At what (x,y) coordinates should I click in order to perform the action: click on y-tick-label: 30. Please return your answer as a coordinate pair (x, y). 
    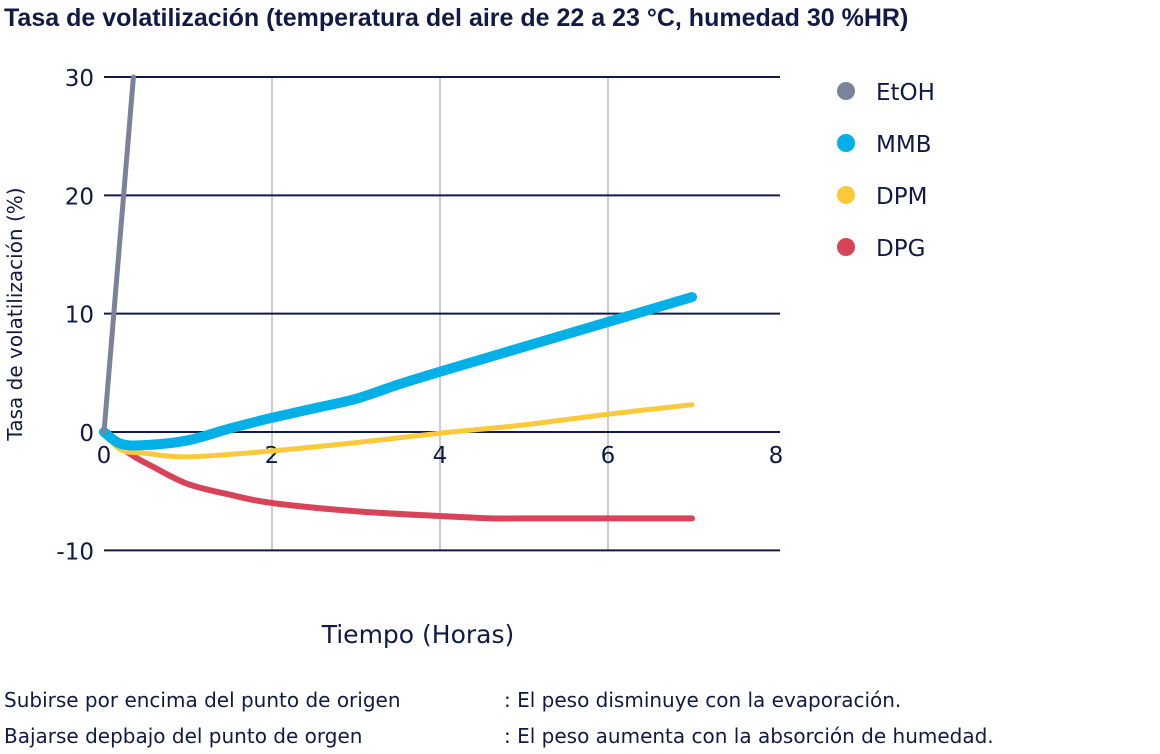
    Looking at the image, I should click on (79, 79).